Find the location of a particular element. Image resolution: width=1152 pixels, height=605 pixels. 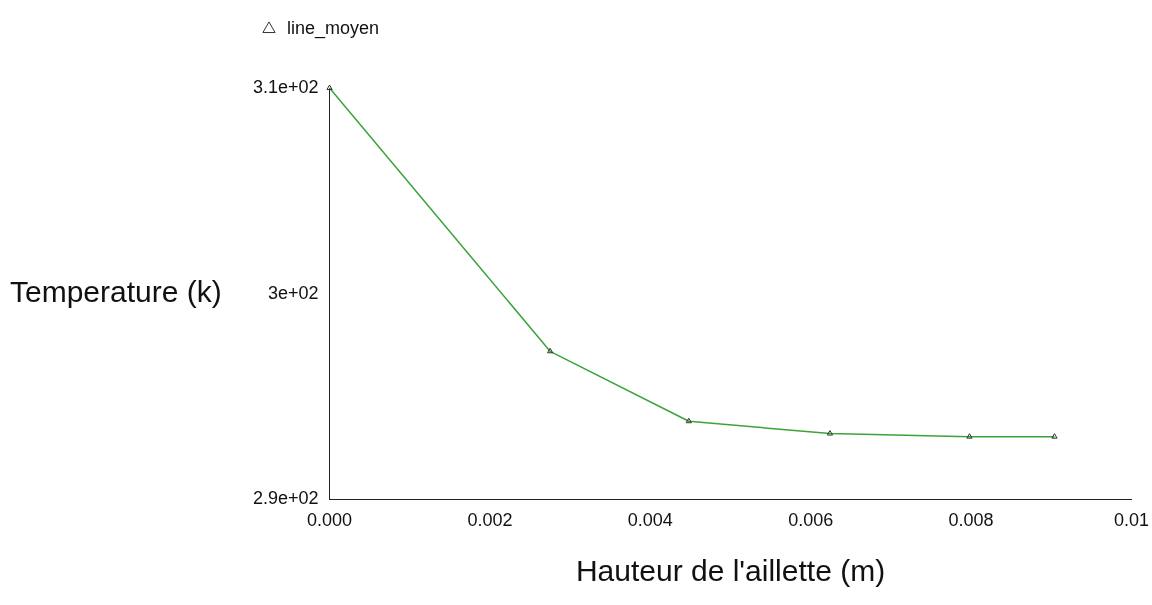

y-tick-label: 2.9e+02 is located at coordinates (285, 498).